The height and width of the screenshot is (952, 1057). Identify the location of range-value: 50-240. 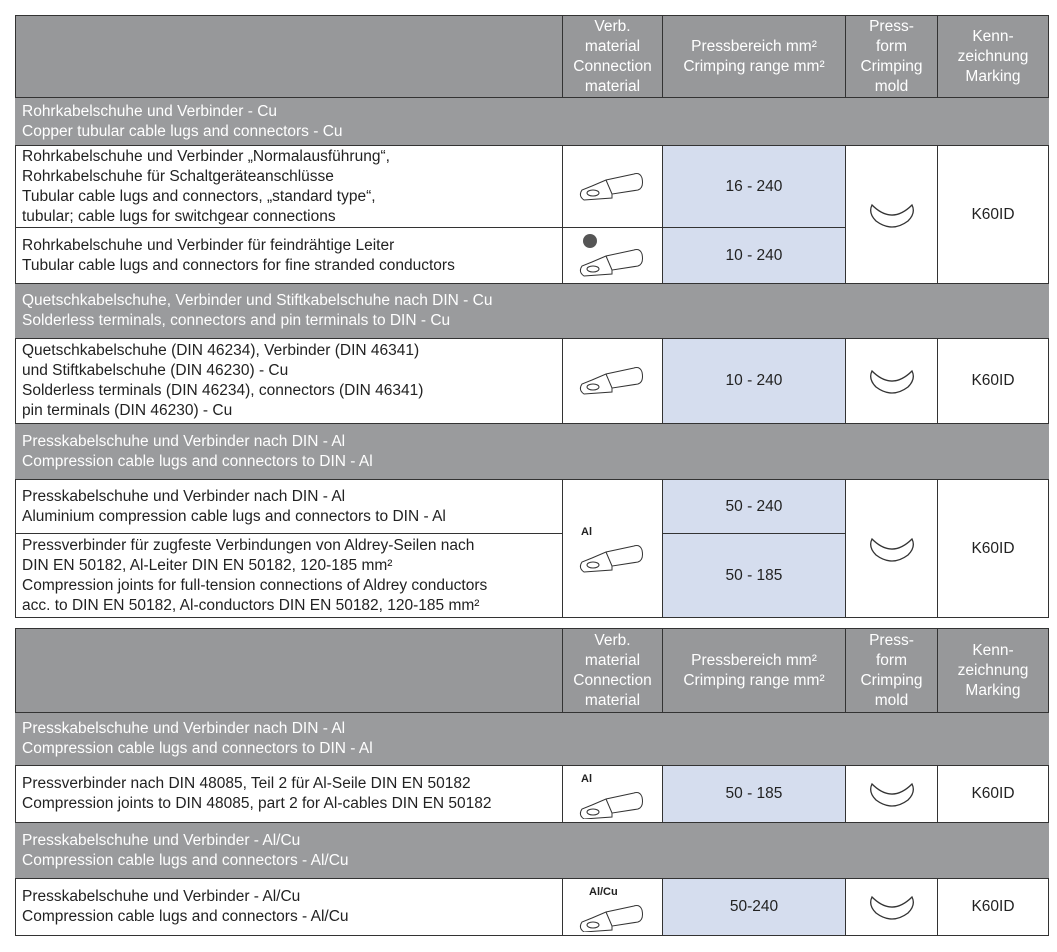
(754, 907).